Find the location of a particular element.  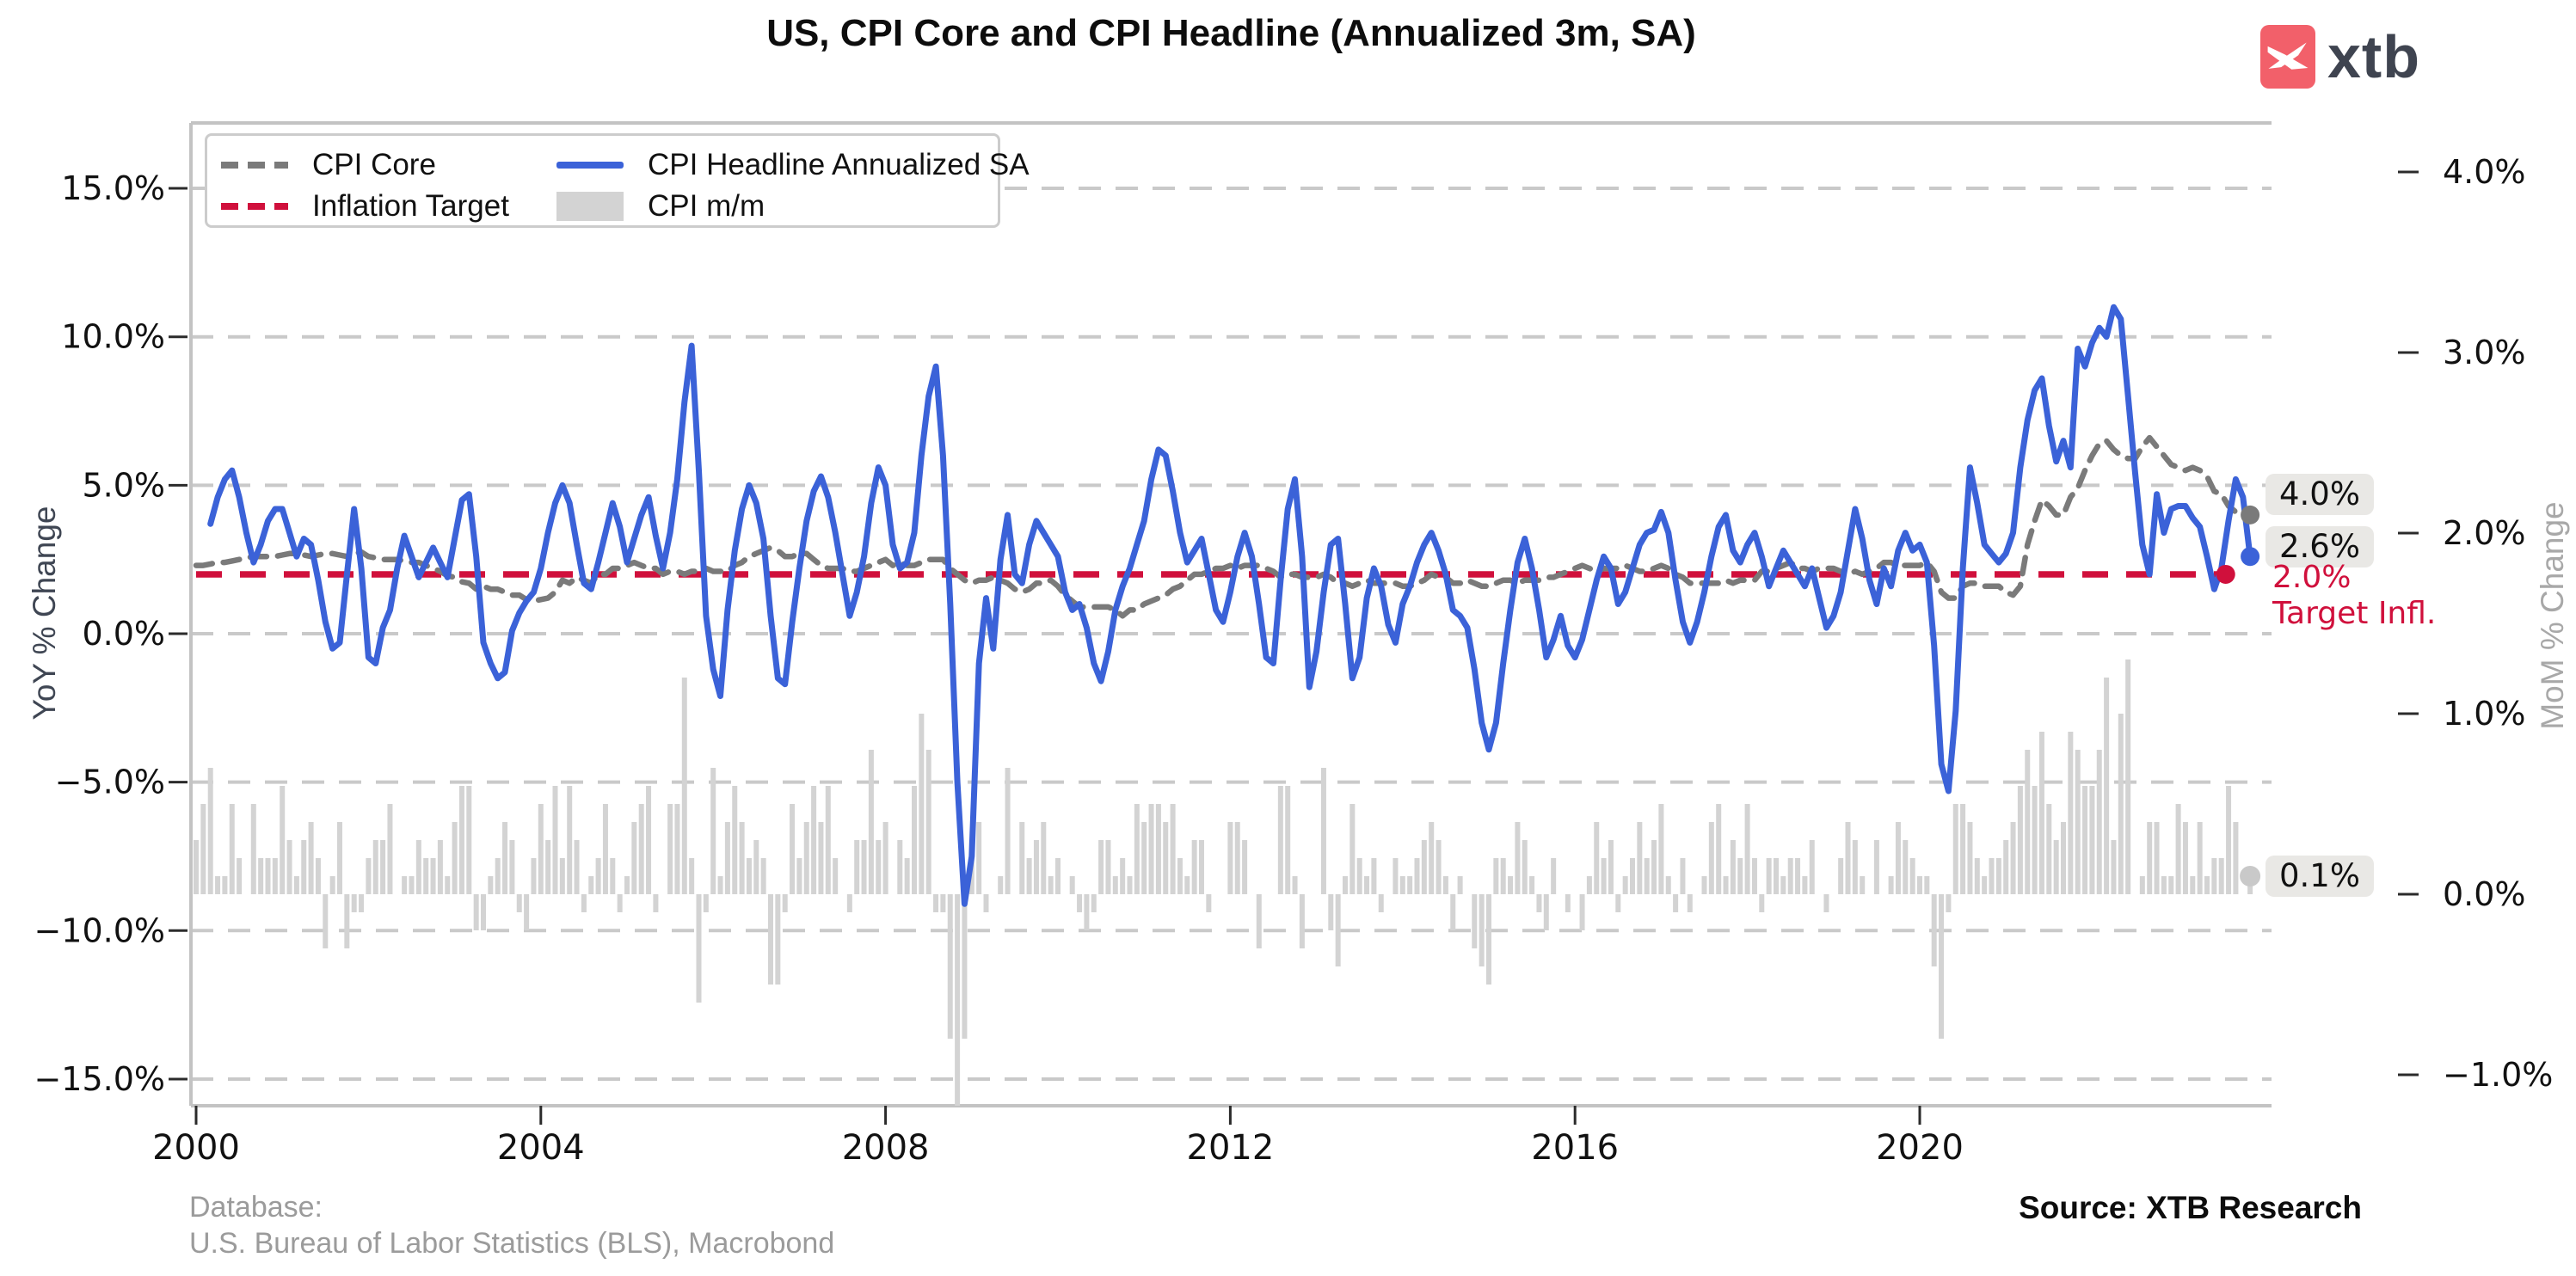

mom-end-dot is located at coordinates (2250, 876).